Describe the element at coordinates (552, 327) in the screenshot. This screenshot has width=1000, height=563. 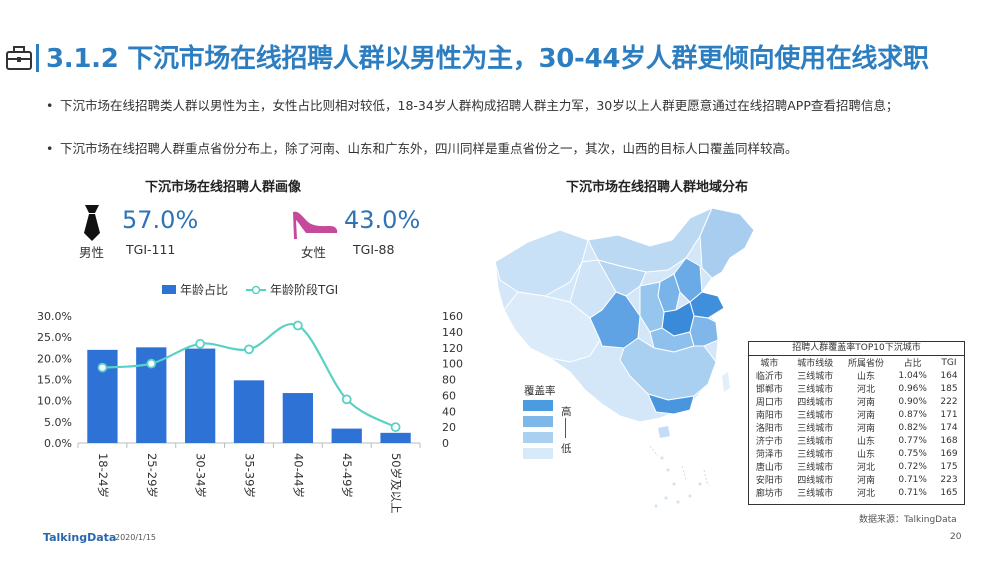
I see `map-region-tibet` at that location.